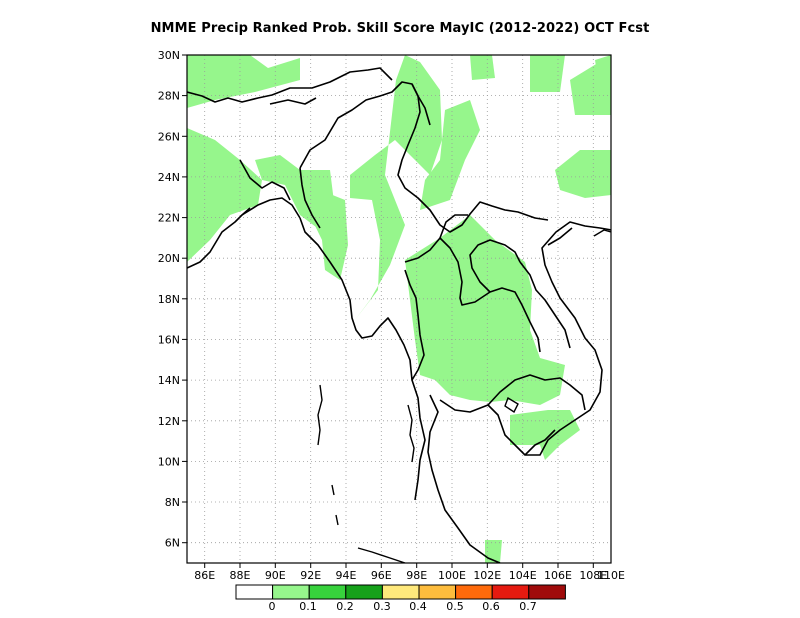 This screenshot has width=800, height=618. I want to click on hainan, so click(602, 233).